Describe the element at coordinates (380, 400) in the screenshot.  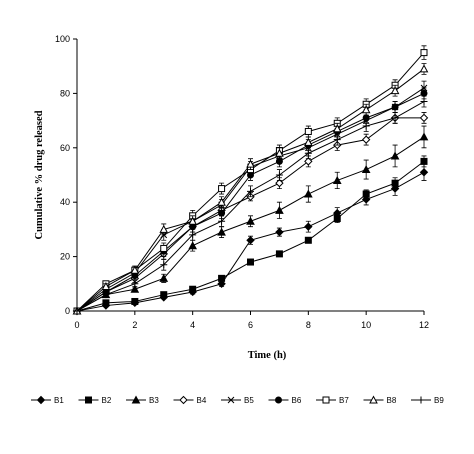
I see `legend-item-b8: B8` at that location.